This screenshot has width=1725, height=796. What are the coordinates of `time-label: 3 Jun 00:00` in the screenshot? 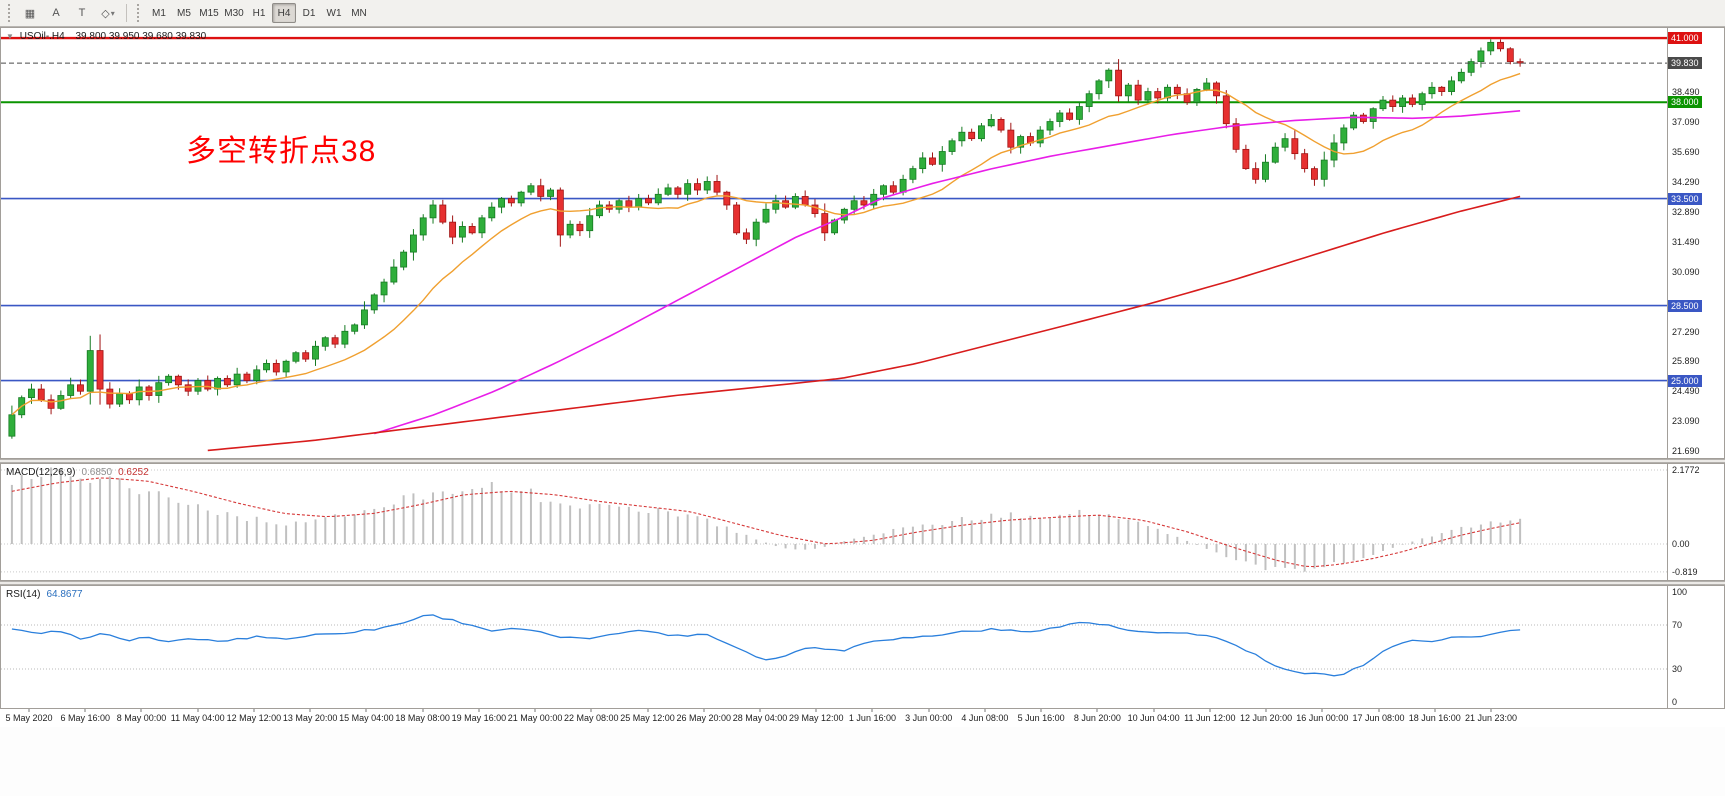 It's located at (929, 718).